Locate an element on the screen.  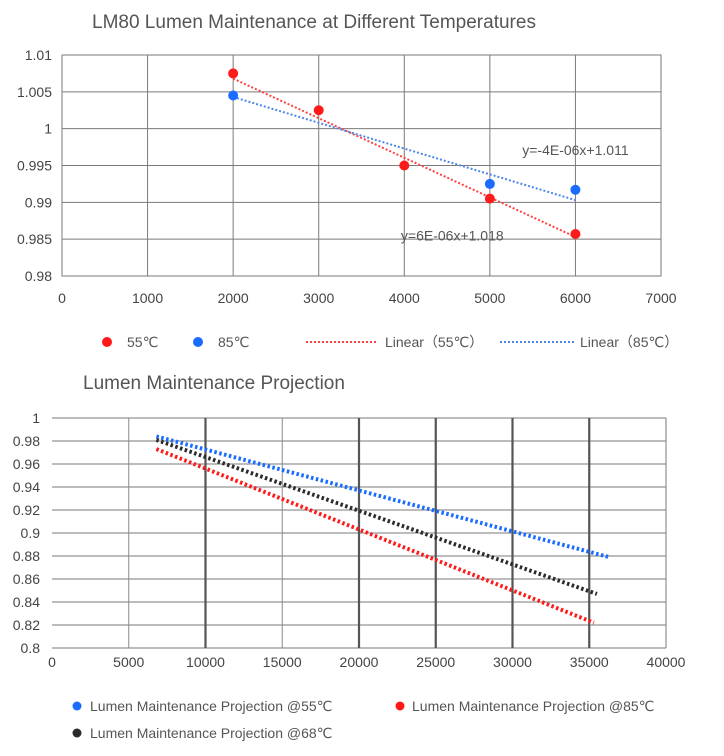
chart2-y-tick-label: 0.96 is located at coordinates (26, 464).